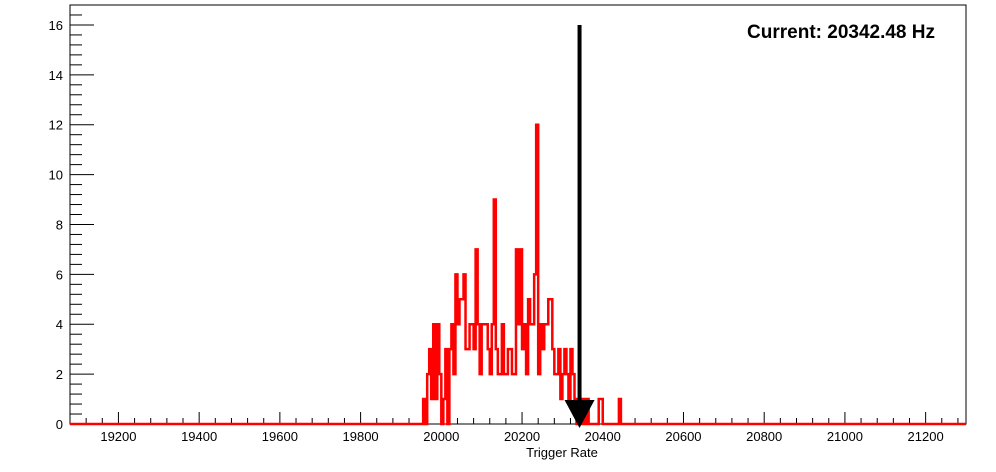 This screenshot has width=996, height=472. What do you see at coordinates (514, 418) in the screenshot?
I see `x-axis-ticks` at bounding box center [514, 418].